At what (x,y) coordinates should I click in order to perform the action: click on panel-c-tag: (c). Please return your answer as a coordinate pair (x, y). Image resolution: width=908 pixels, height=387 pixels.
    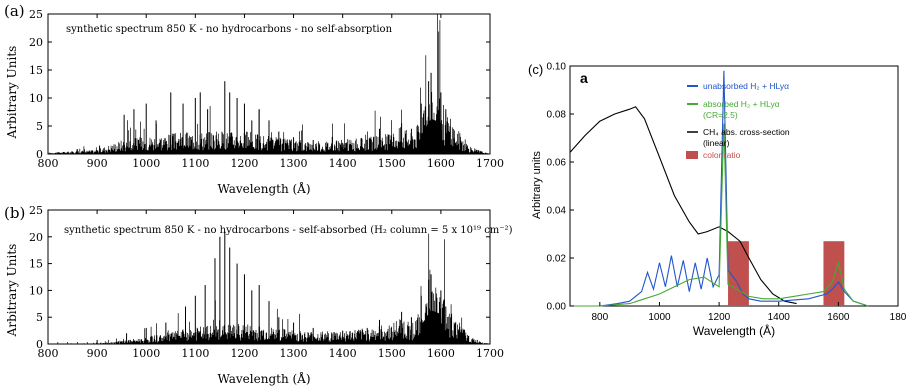
    Looking at the image, I should click on (535, 69).